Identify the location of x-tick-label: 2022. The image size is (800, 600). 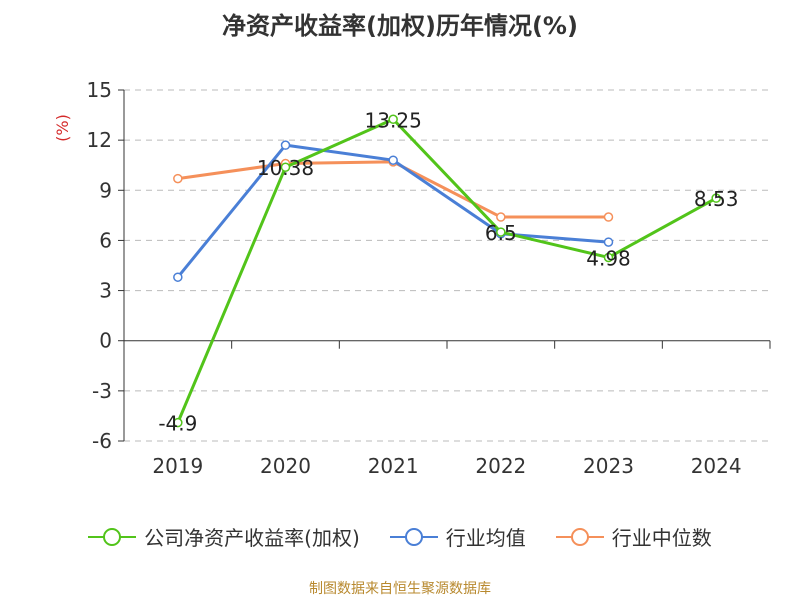
(500, 466).